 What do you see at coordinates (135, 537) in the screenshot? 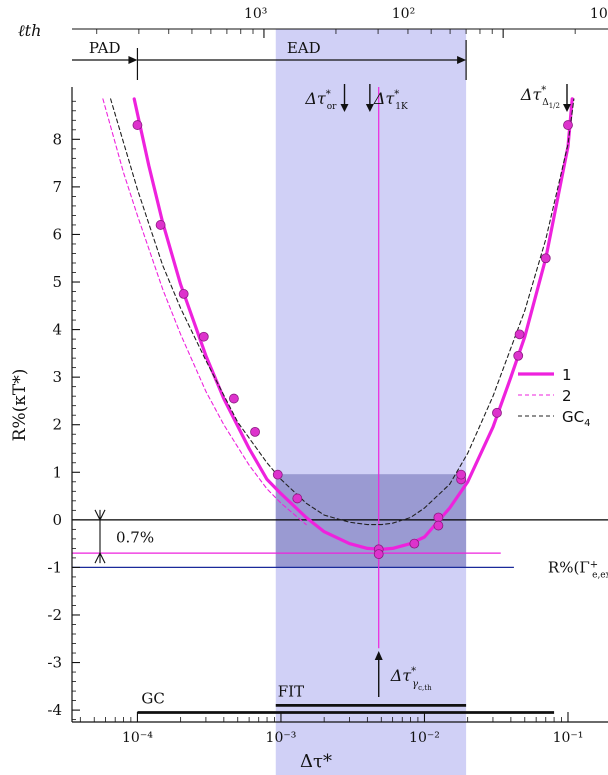
I see `offset-label: 0.7%` at bounding box center [135, 537].